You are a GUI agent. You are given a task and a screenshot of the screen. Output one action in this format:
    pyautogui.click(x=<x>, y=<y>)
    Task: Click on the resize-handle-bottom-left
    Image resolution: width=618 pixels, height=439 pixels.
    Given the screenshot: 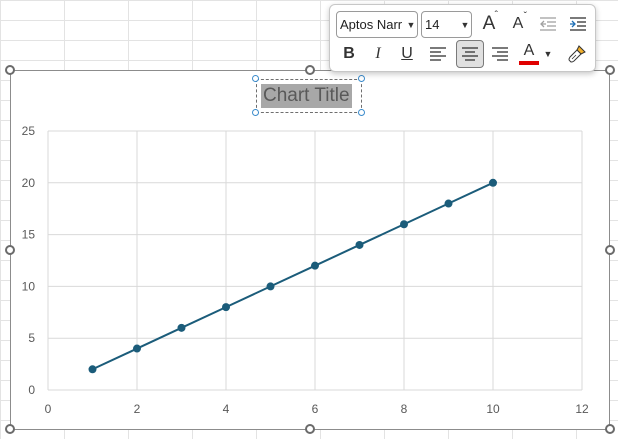 What is the action you would take?
    pyautogui.click(x=10, y=429)
    